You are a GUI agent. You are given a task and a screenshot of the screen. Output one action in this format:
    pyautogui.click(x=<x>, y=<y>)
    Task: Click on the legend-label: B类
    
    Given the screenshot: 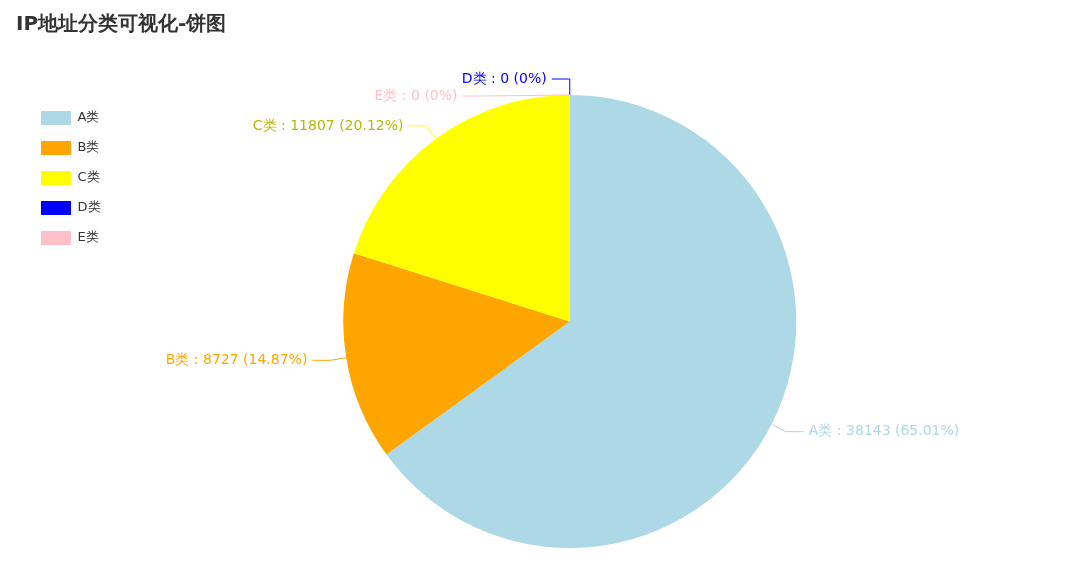 What is the action you would take?
    pyautogui.click(x=88, y=147)
    